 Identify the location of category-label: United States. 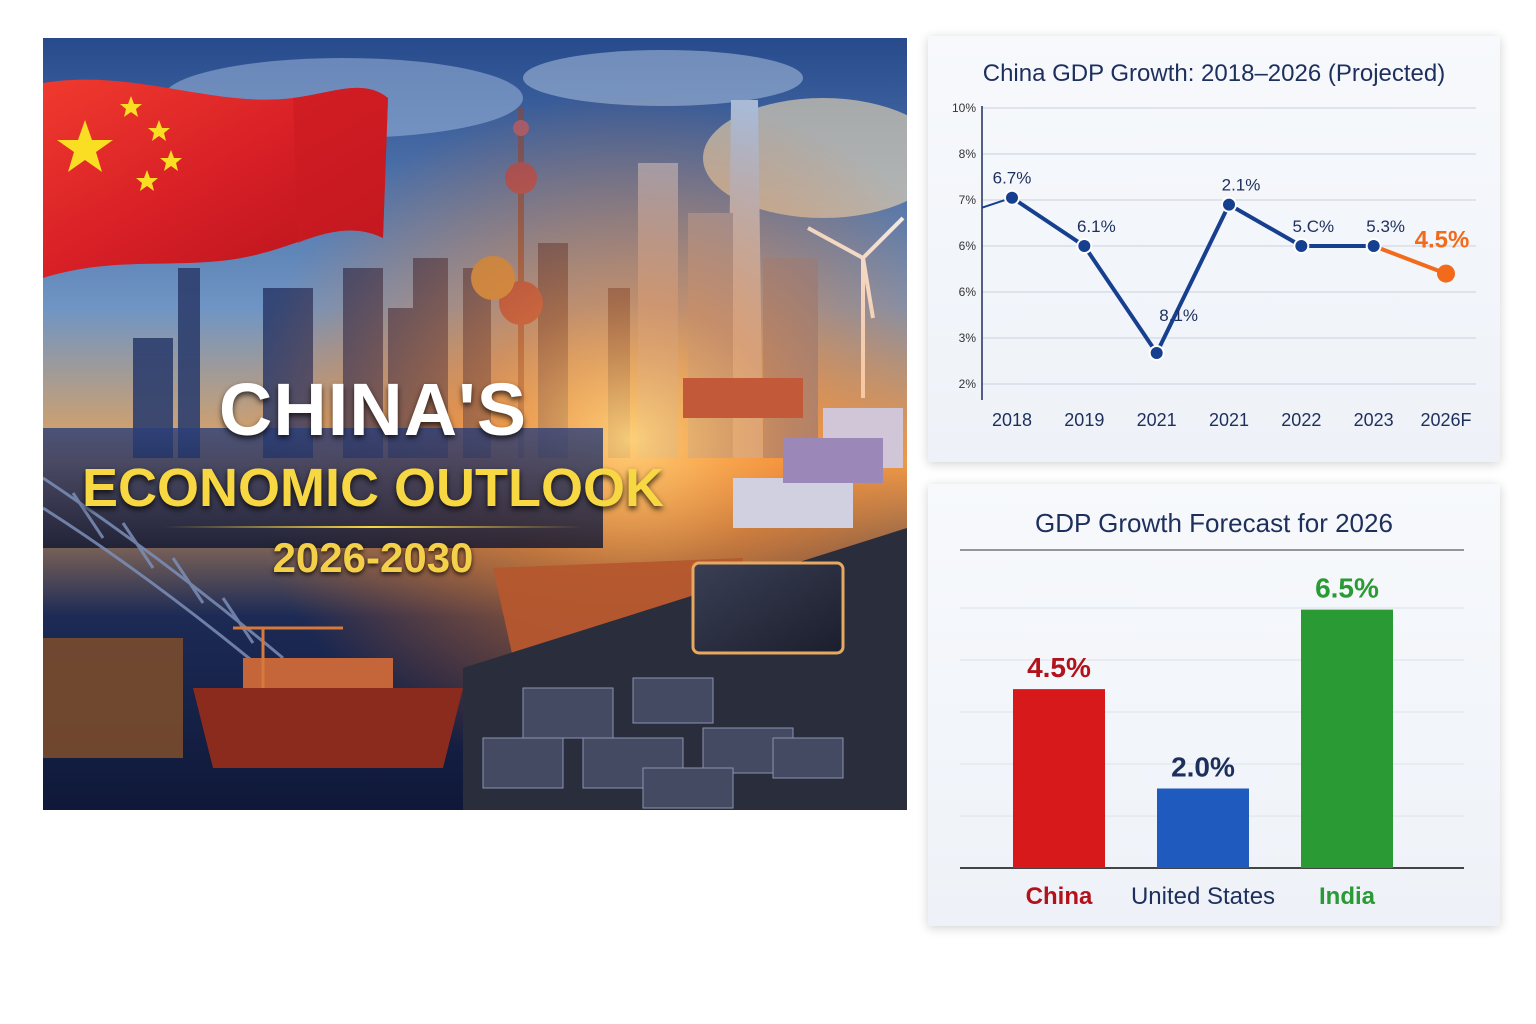
(1203, 896).